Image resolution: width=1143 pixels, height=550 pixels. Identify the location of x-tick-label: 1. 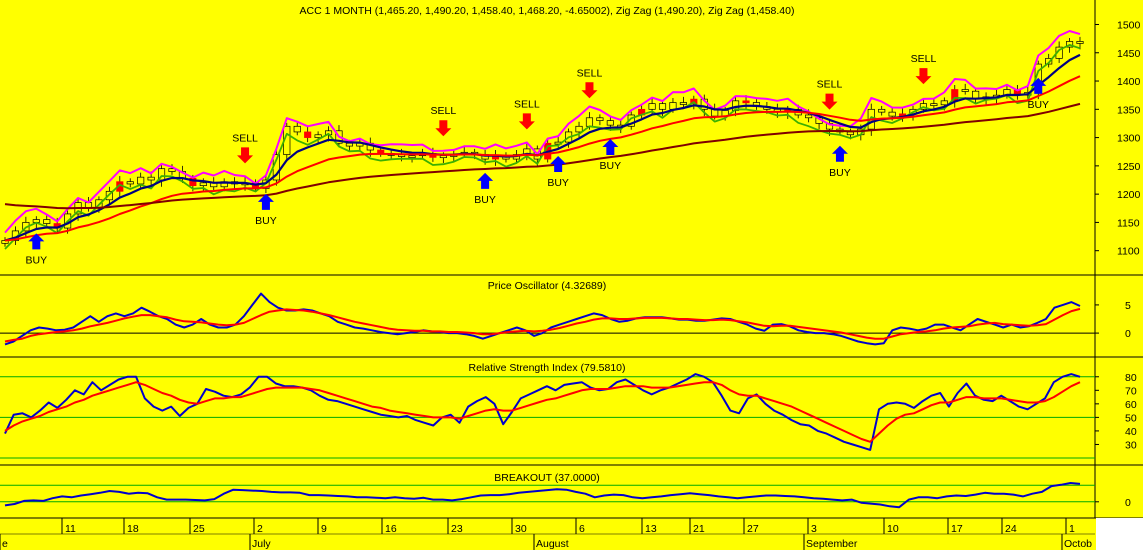
(1072, 529).